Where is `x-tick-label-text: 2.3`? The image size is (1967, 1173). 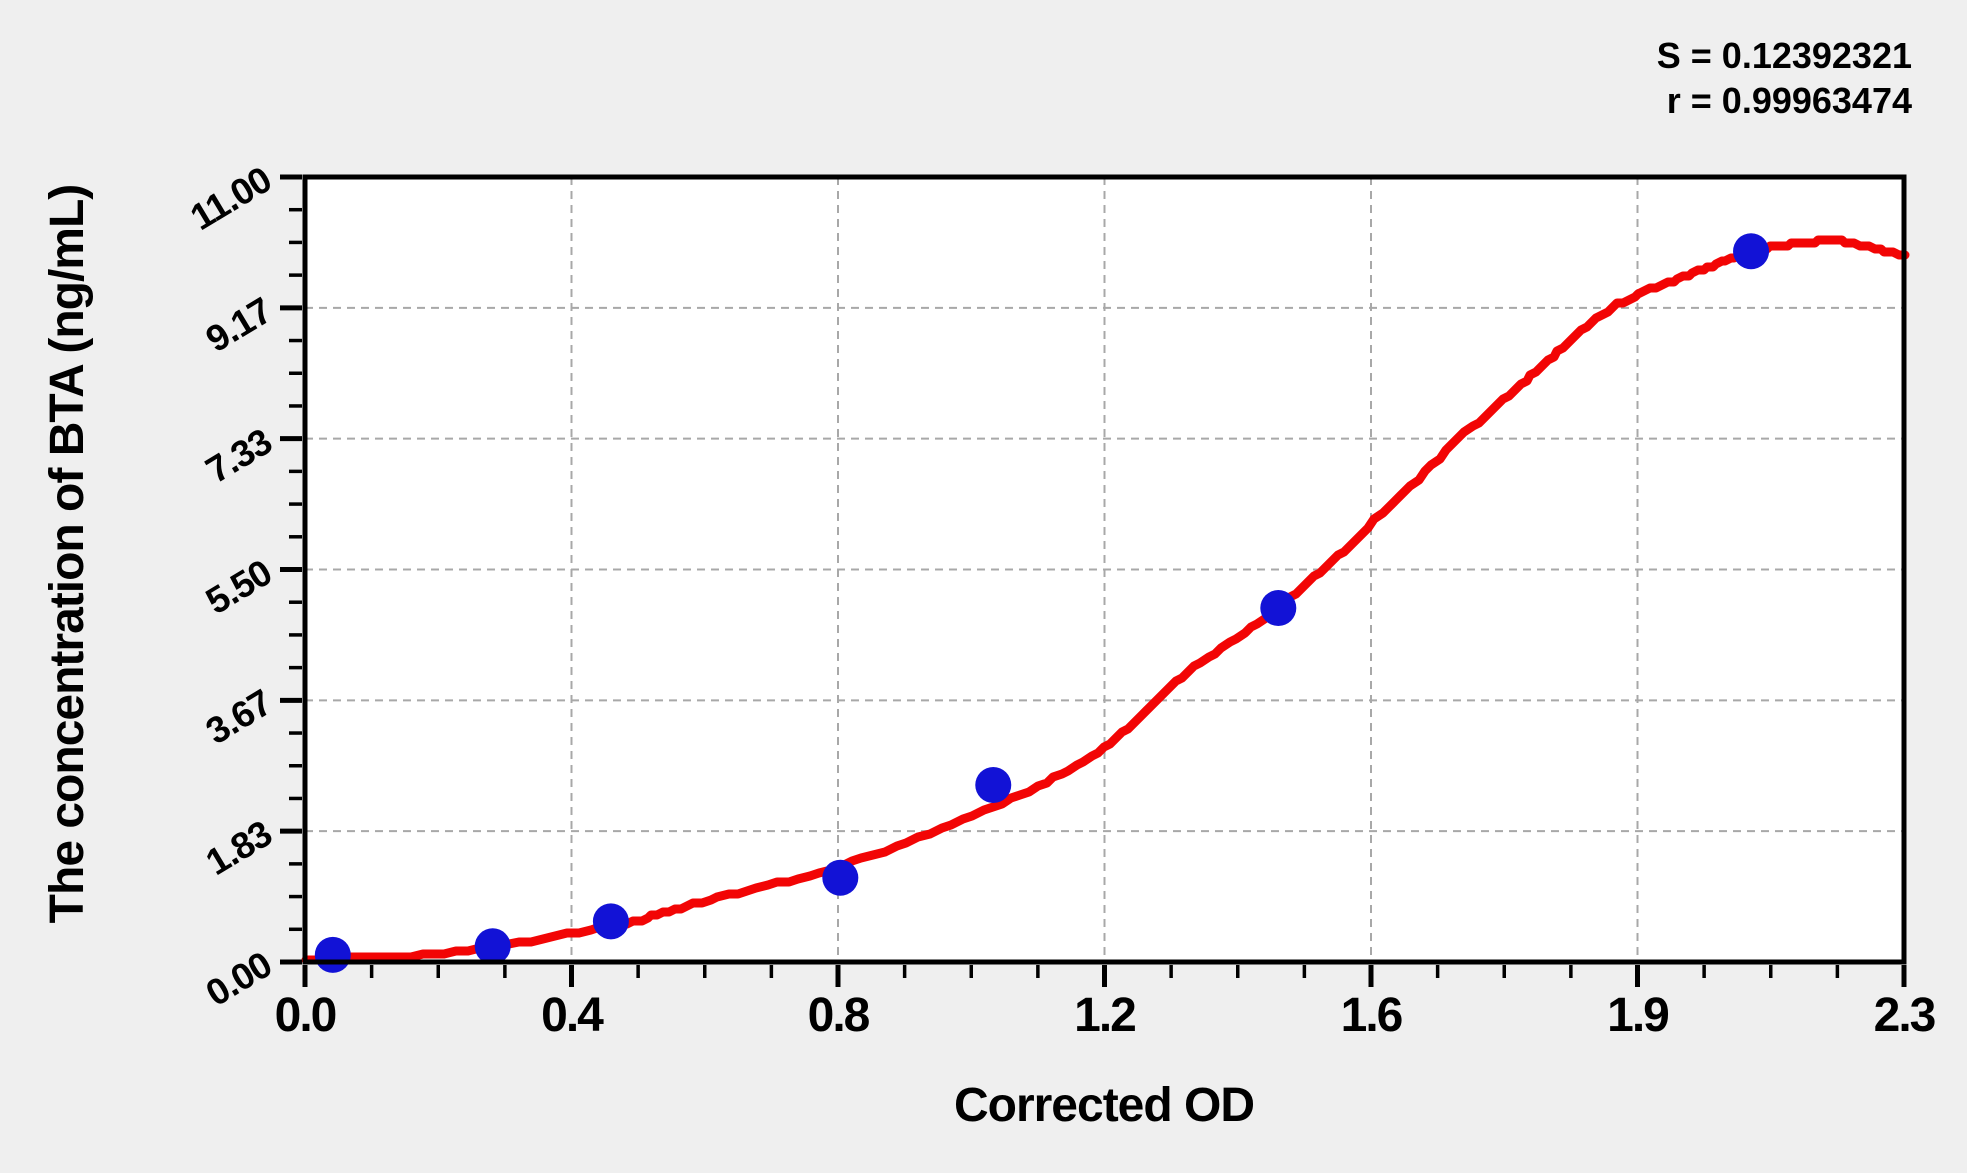 x-tick-label-text: 2.3 is located at coordinates (1905, 1015).